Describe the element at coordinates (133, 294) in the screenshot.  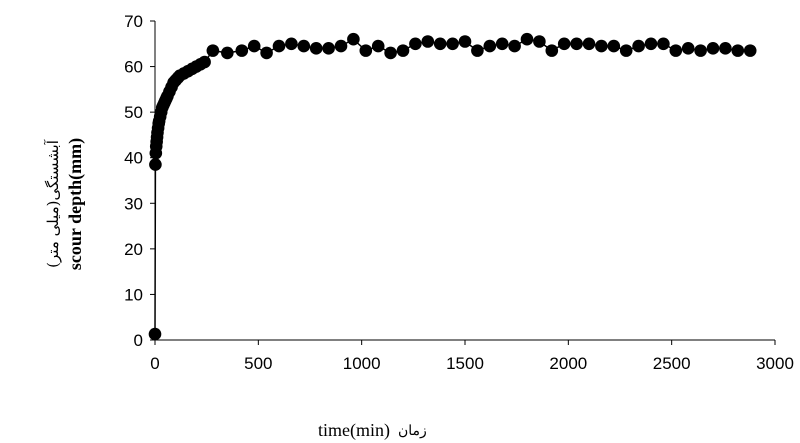
I see `y-tick-label: 10` at that location.